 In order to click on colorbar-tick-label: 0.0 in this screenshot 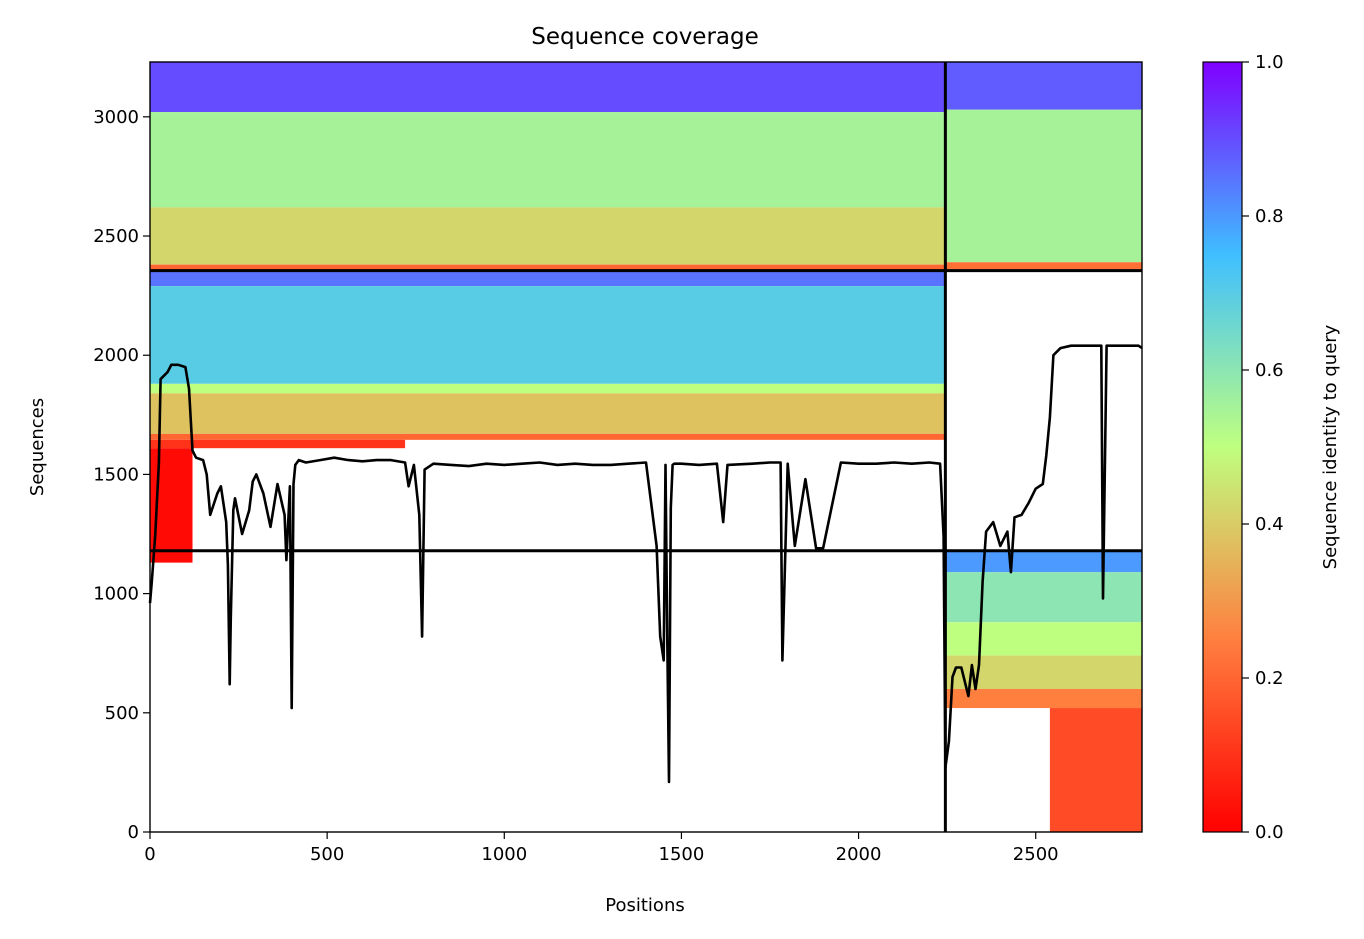, I will do `click(1269, 832)`.